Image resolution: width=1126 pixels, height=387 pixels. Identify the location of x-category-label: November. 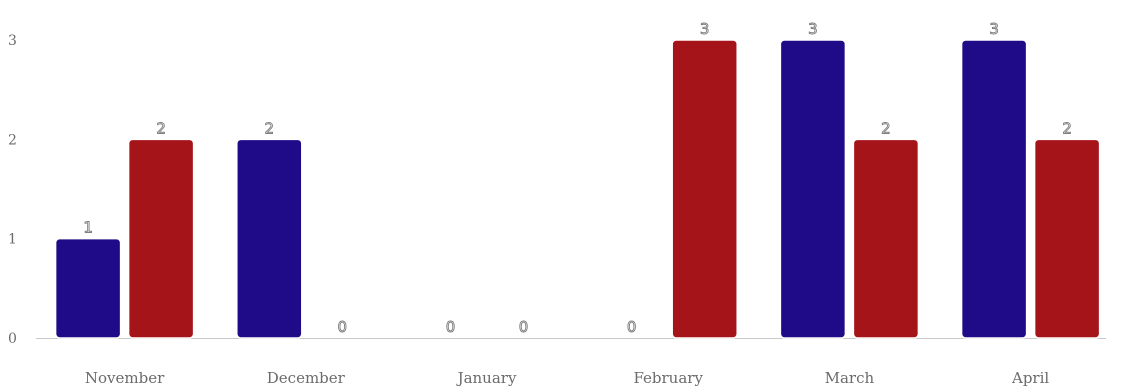
(125, 378).